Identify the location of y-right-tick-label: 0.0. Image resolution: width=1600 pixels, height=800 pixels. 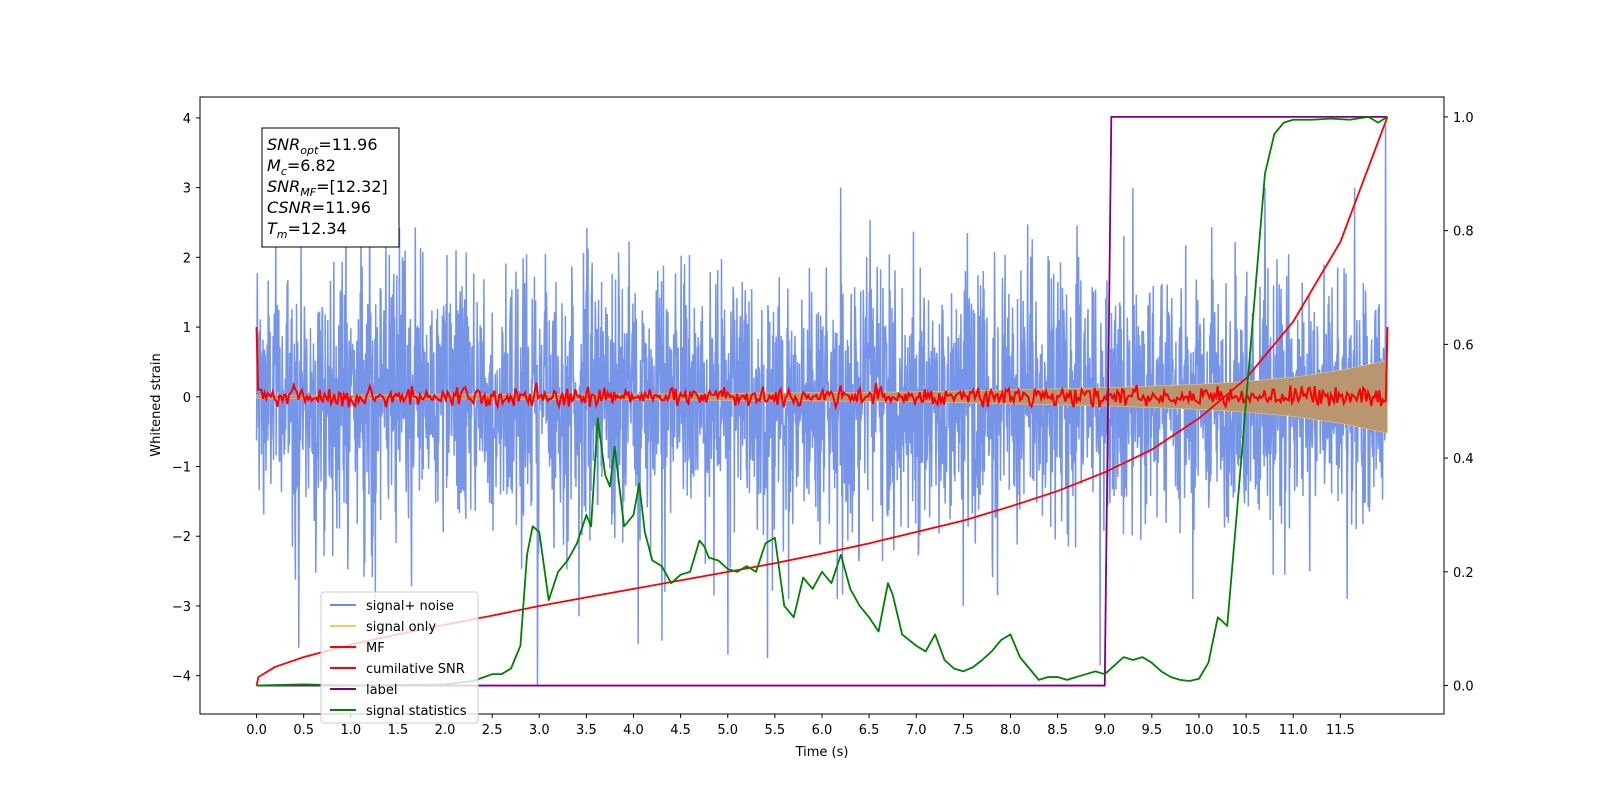
(1463, 687).